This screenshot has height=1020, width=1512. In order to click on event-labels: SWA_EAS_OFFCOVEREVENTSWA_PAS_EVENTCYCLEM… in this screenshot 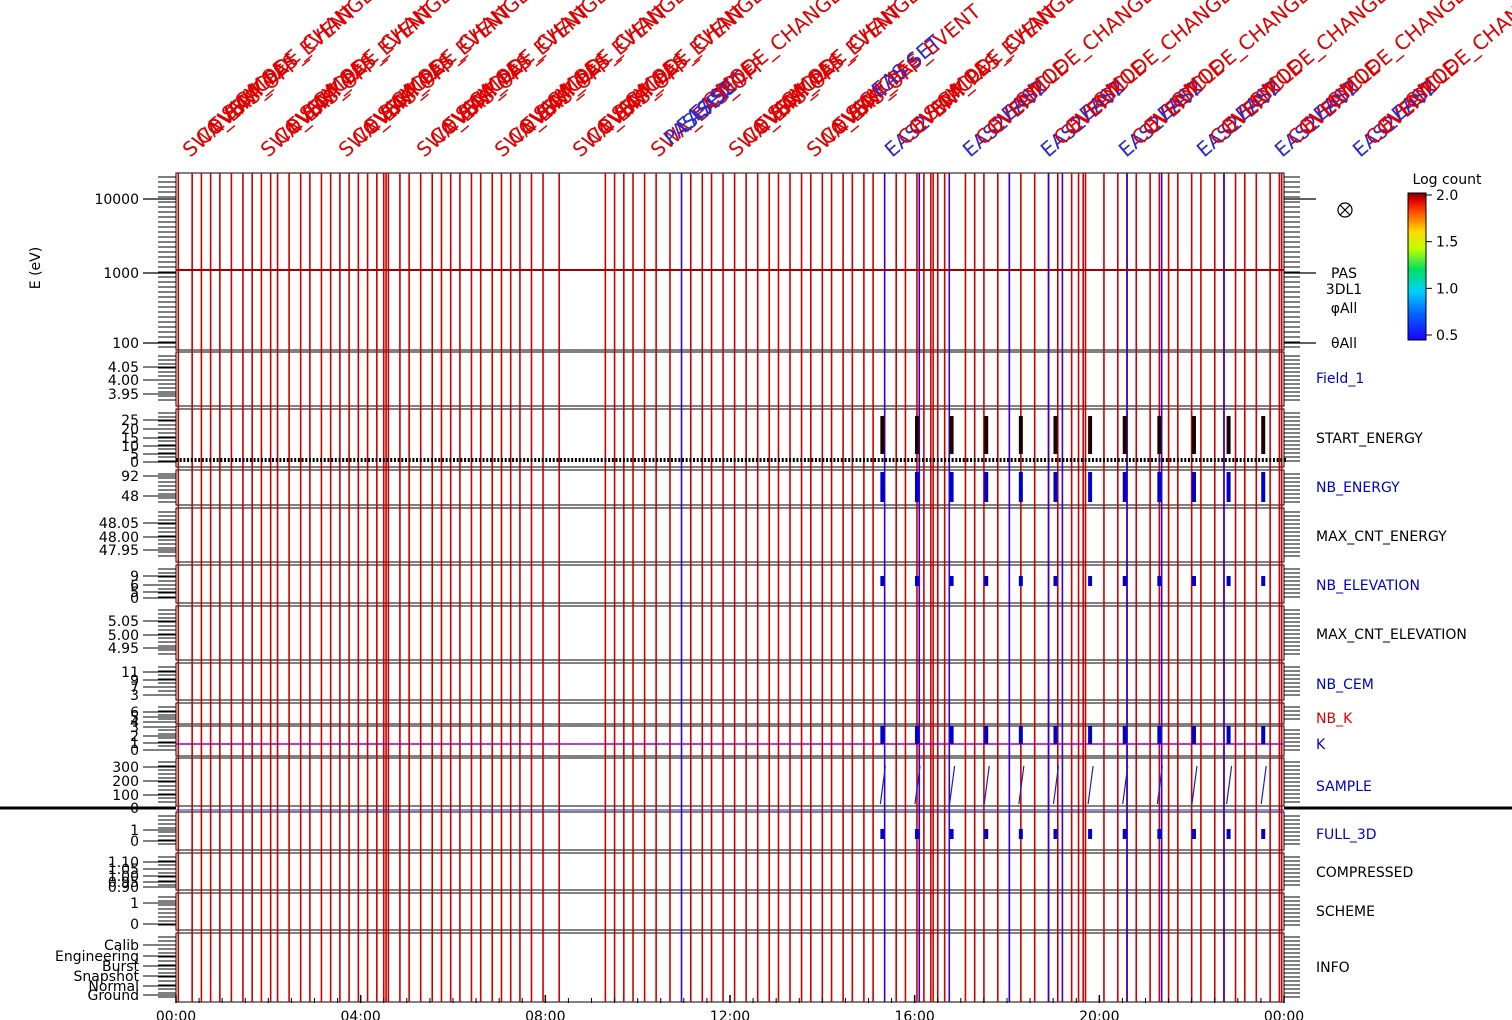, I will do `click(845, 81)`.